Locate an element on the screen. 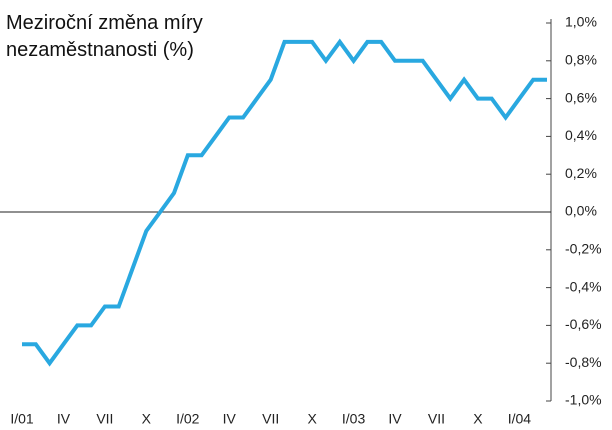 The width and height of the screenshot is (612, 430). y-tick-label: 0,4% is located at coordinates (581, 135).